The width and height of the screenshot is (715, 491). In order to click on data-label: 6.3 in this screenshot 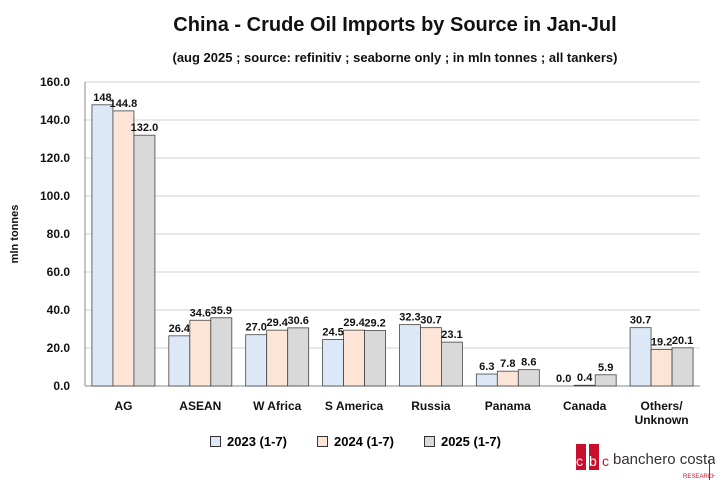, I will do `click(486, 367)`.